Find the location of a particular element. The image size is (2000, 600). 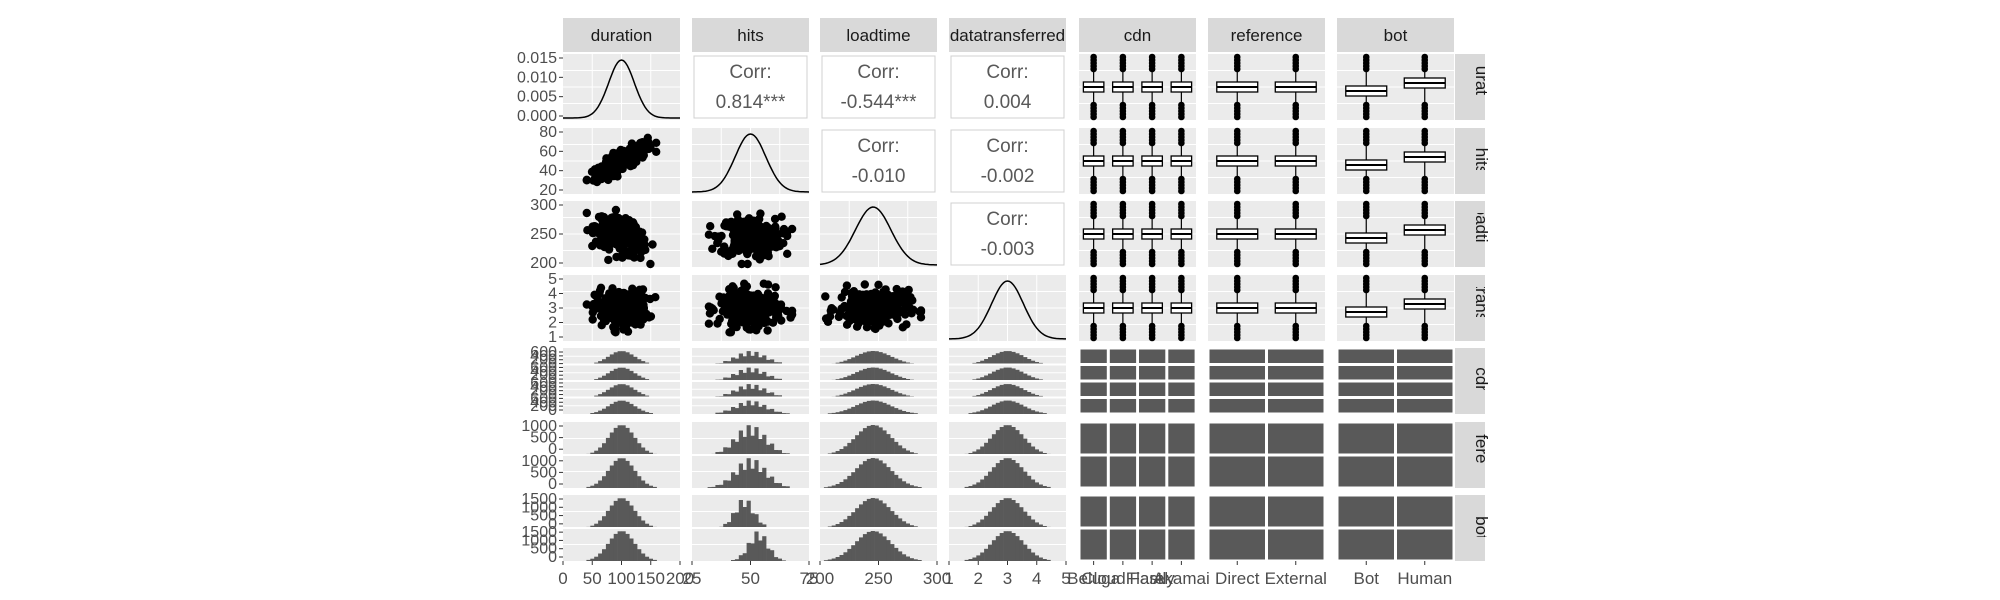

y-tick-label: 2 is located at coordinates (552, 323).